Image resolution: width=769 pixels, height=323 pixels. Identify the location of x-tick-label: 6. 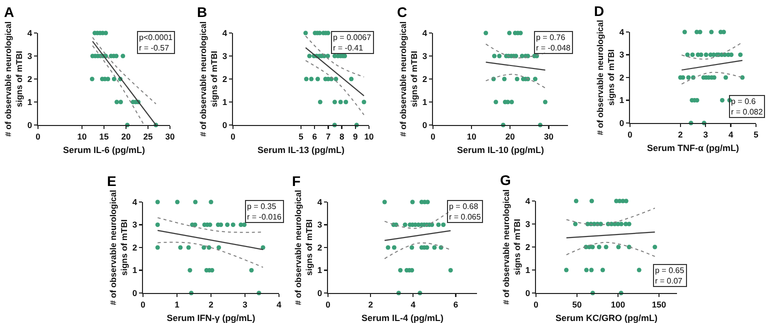
(455, 304).